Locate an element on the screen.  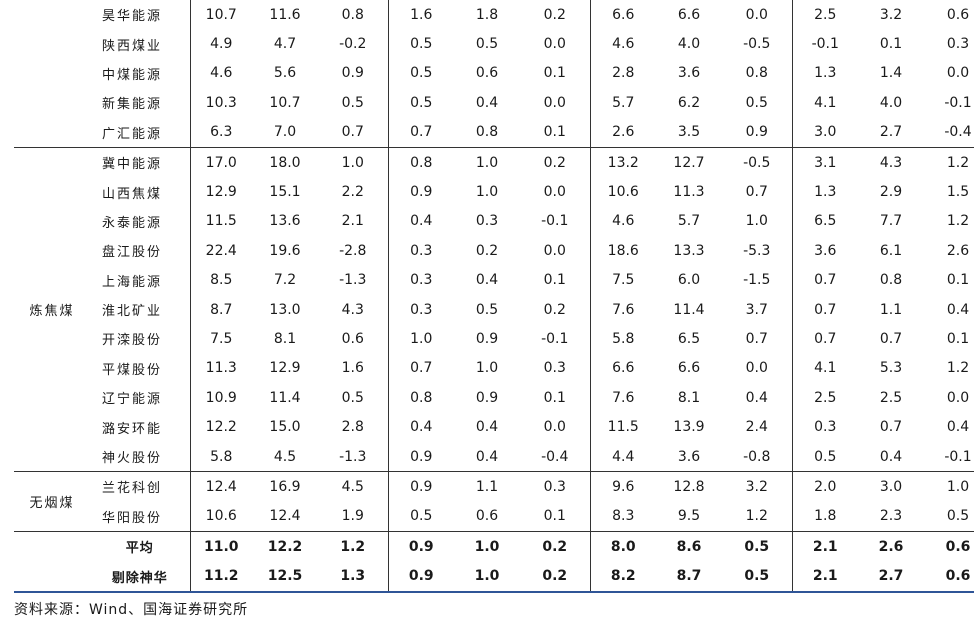
value-cell: 5.8 is located at coordinates (221, 456).